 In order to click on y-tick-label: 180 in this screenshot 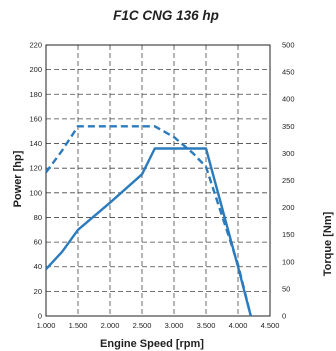, I will do `click(35, 94)`.